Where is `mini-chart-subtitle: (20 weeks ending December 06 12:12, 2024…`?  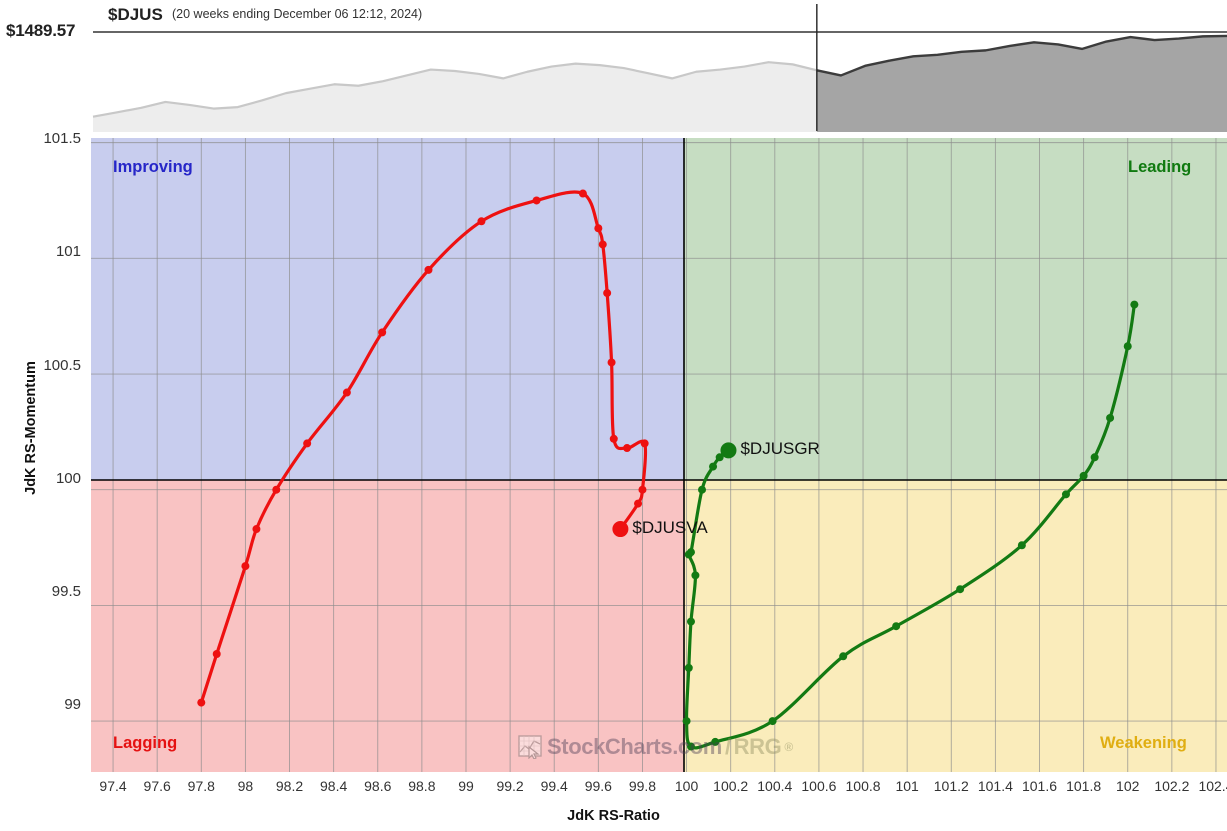
mini-chart-subtitle: (20 weeks ending December 06 12:12, 2024… is located at coordinates (297, 14).